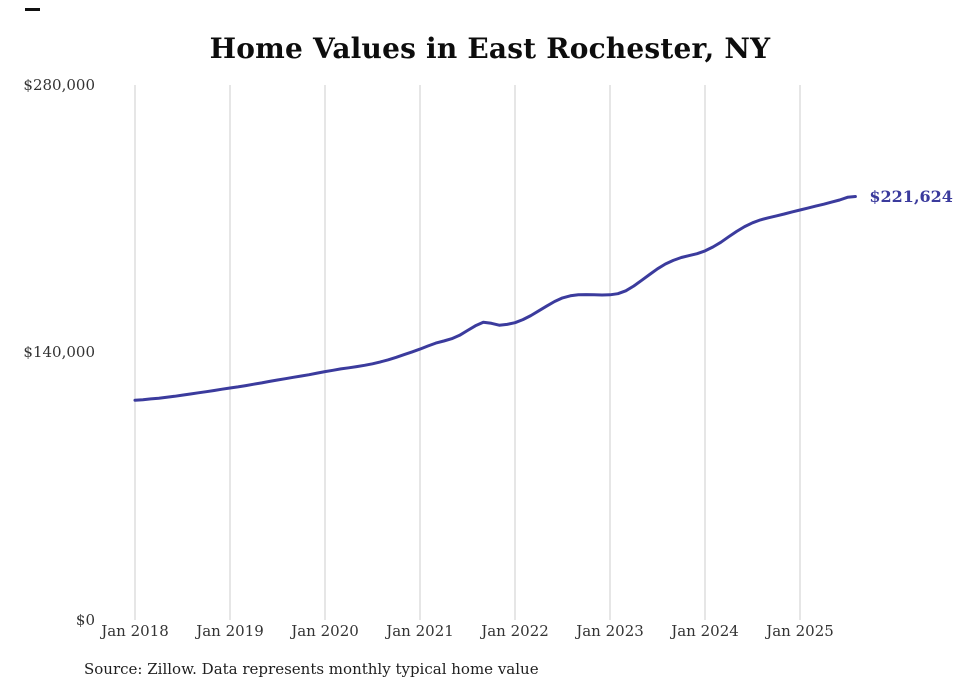 The height and width of the screenshot is (699, 980). I want to click on x-tick-label: Jan 2018, so click(135, 631).